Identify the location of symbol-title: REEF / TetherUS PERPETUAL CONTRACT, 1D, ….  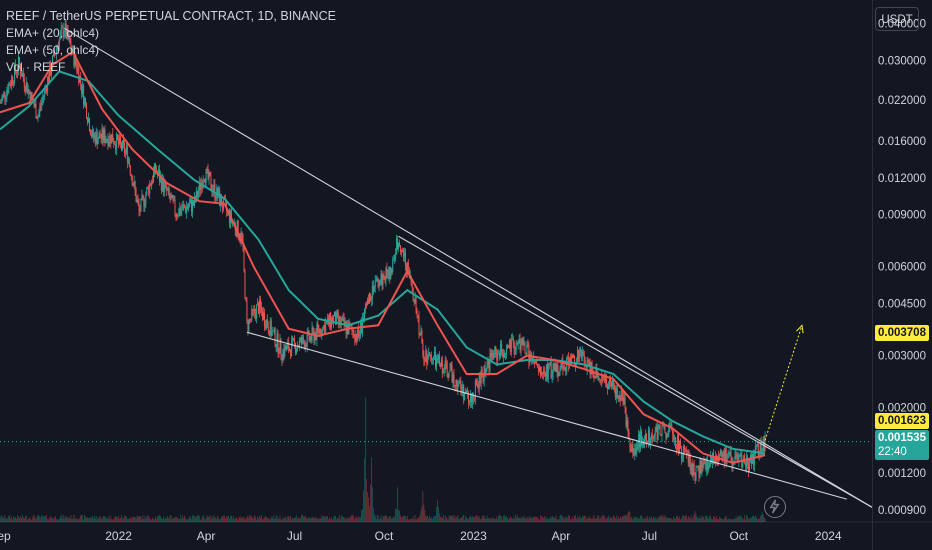
(171, 16).